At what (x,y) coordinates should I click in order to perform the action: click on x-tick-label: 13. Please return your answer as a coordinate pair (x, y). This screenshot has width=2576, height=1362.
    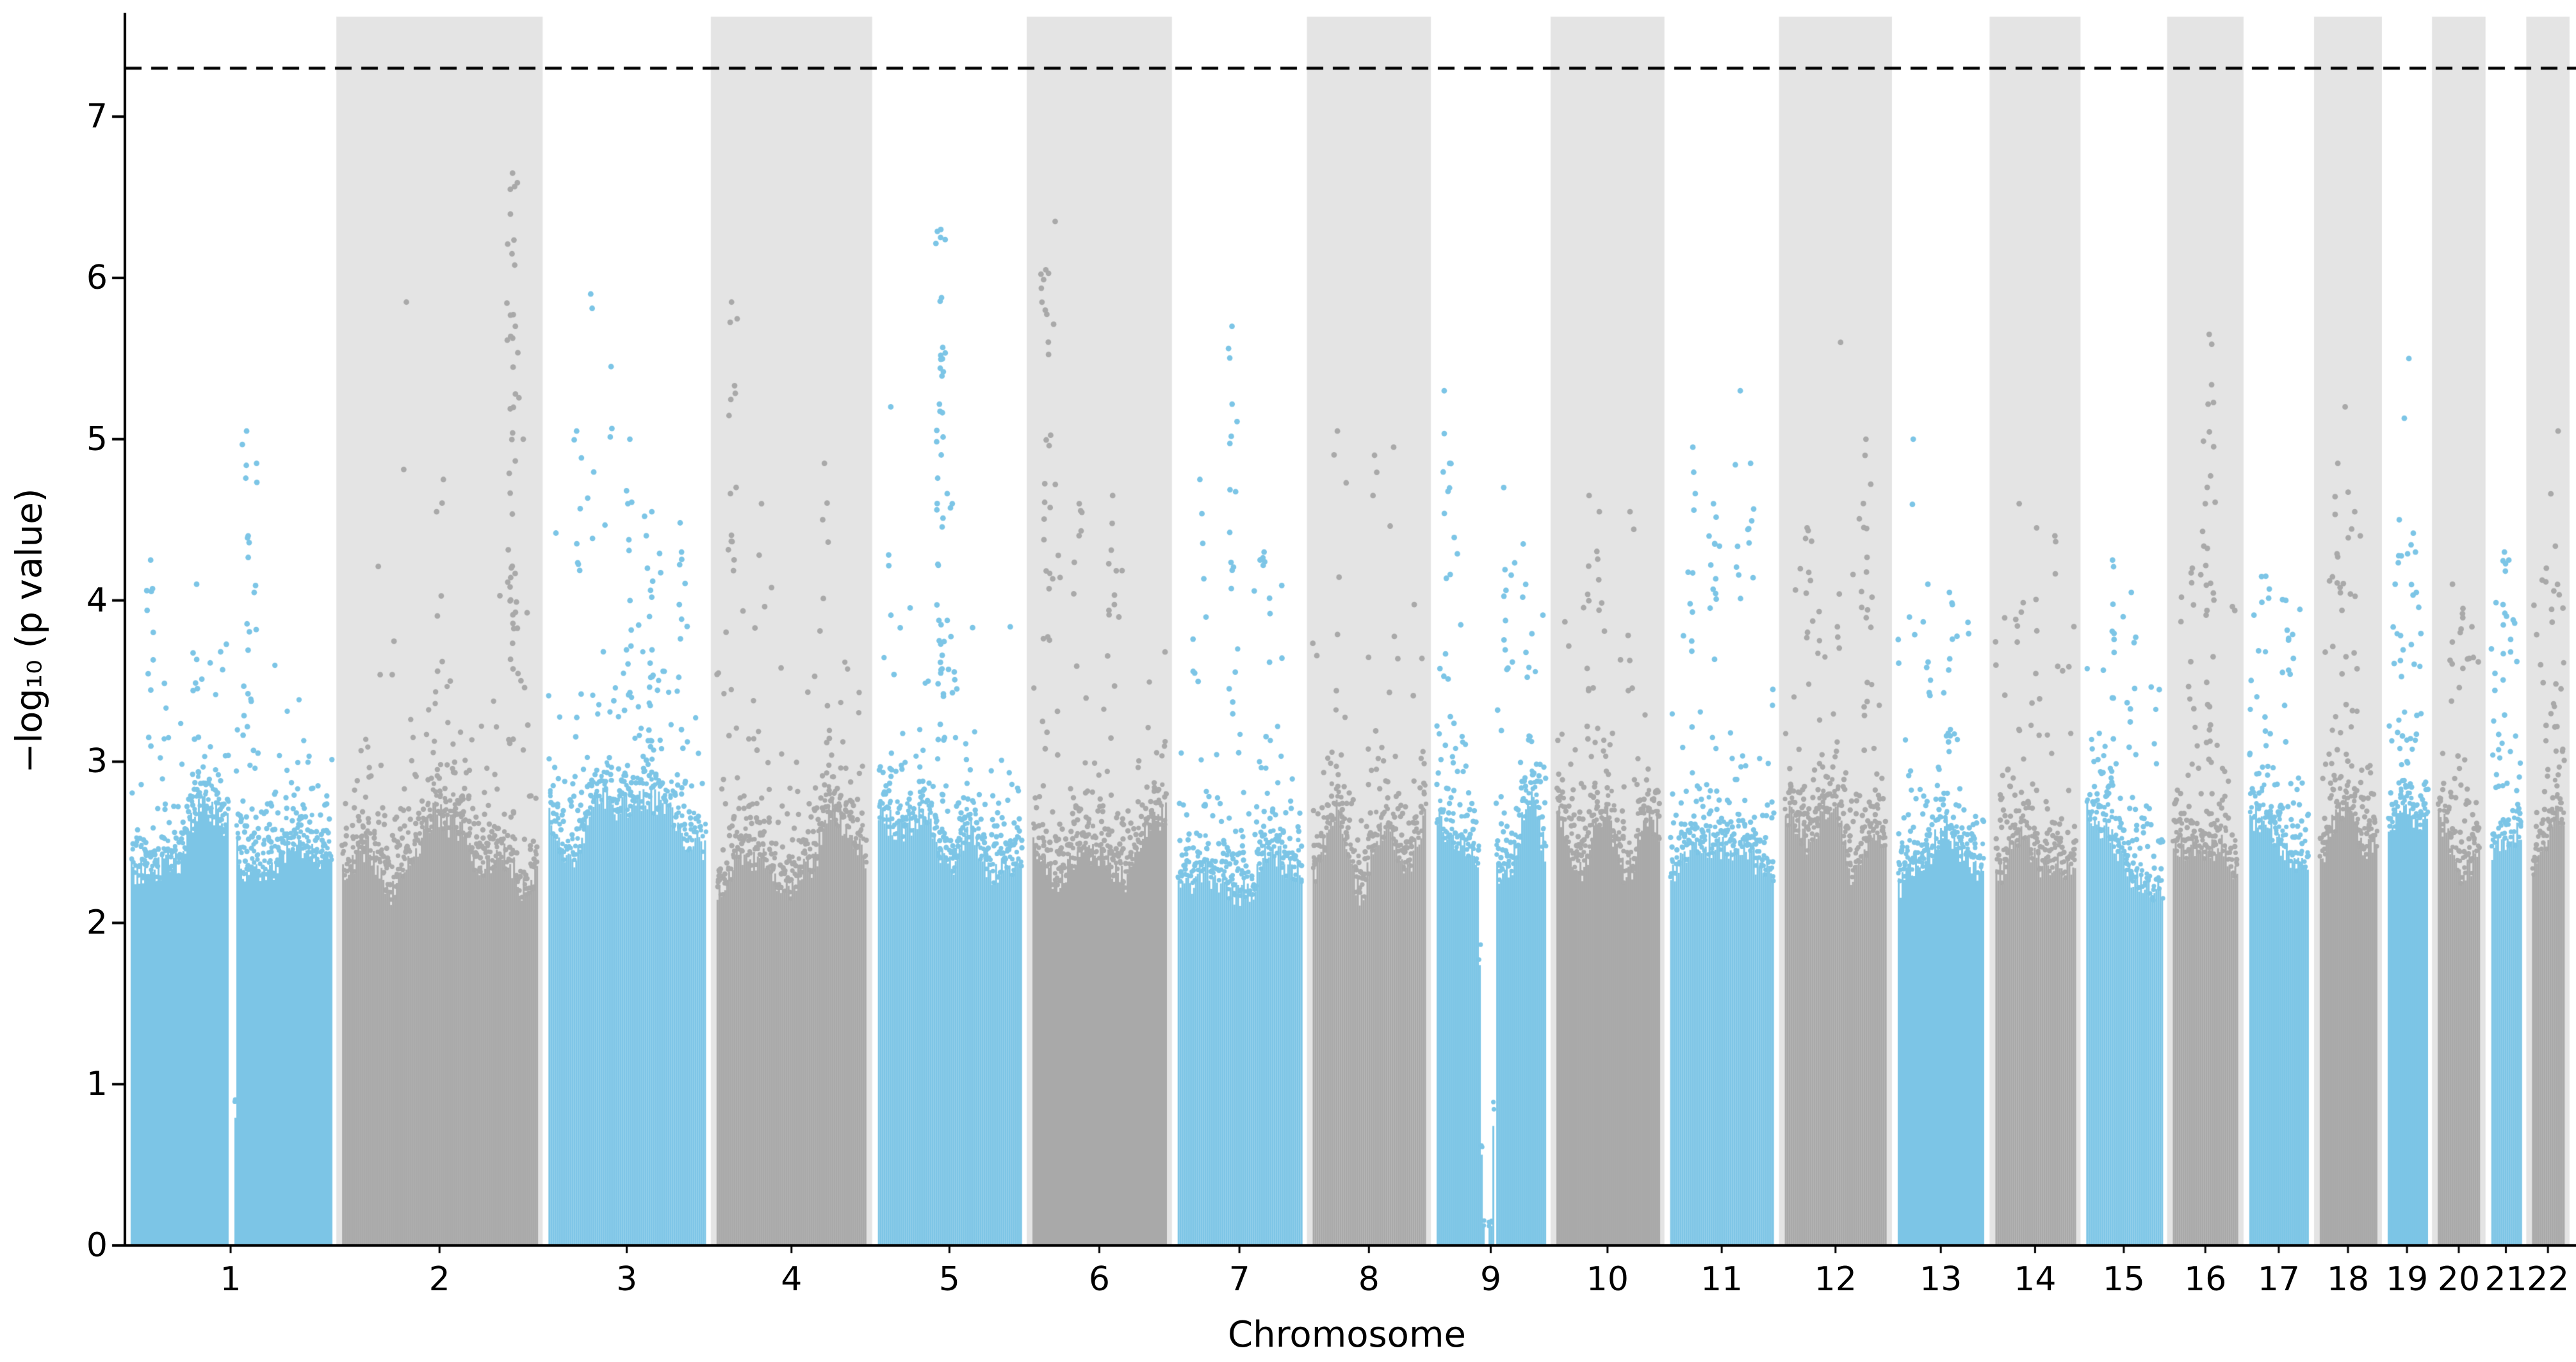
    Looking at the image, I should click on (1941, 1279).